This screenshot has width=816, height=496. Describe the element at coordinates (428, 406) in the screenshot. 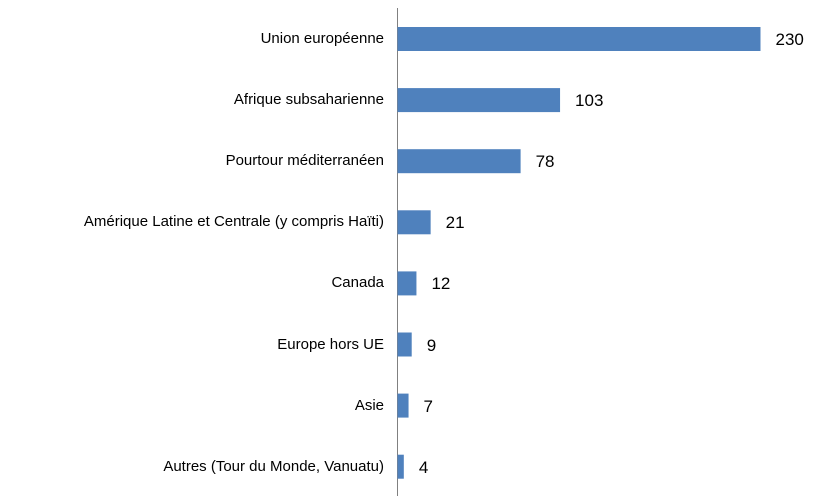

I see `value-label: 7` at that location.